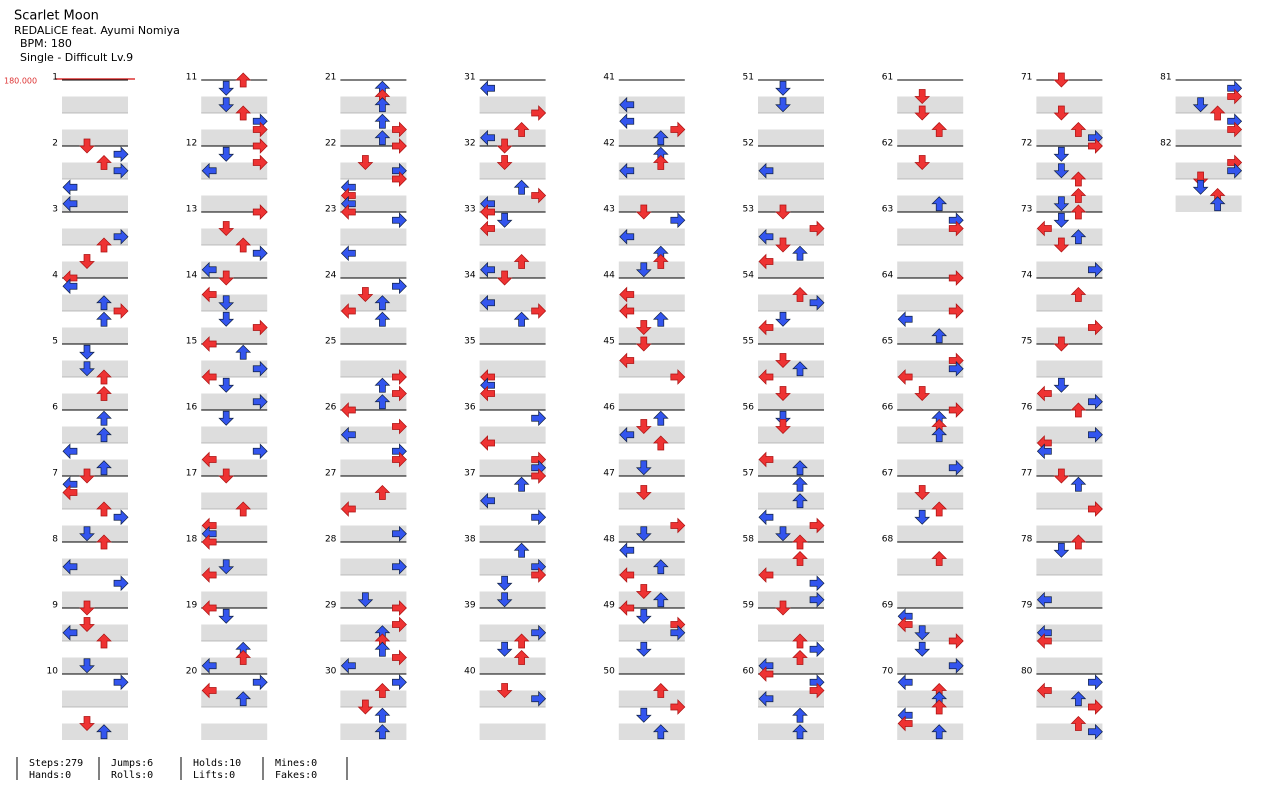 This screenshot has width=1280, height=794. I want to click on bpm-marker: 180.000, so click(20, 81).